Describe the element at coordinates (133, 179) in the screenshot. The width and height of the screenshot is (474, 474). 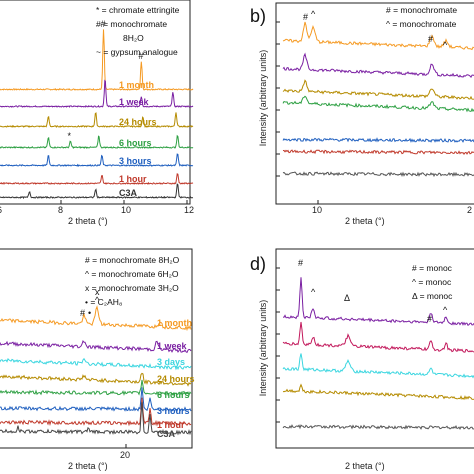
I see `panel-a-series-label-5: 1 hour` at that location.